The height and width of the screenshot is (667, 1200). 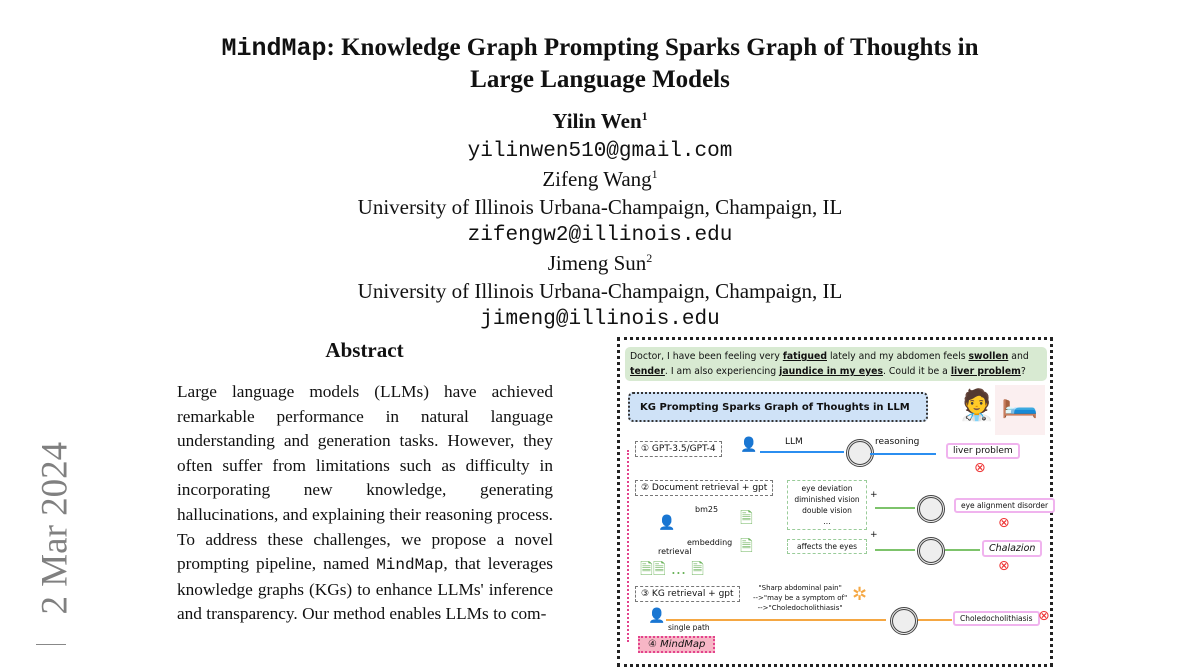 What do you see at coordinates (600, 179) in the screenshot?
I see `author-name: Zifeng Wang1` at bounding box center [600, 179].